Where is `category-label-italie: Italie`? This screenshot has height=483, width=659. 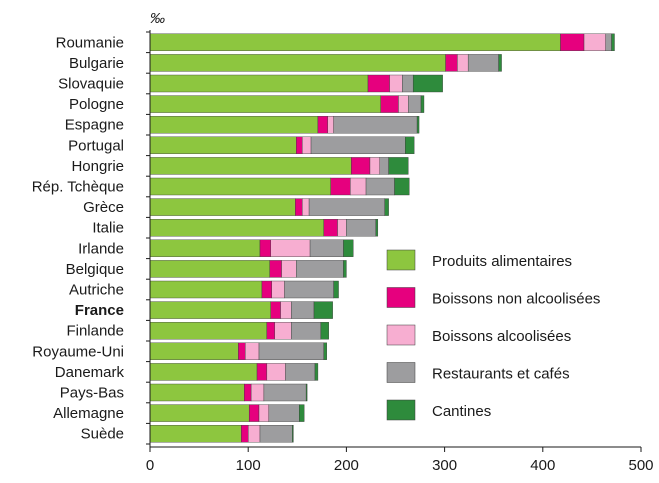
category-label-italie: Italie is located at coordinates (108, 228).